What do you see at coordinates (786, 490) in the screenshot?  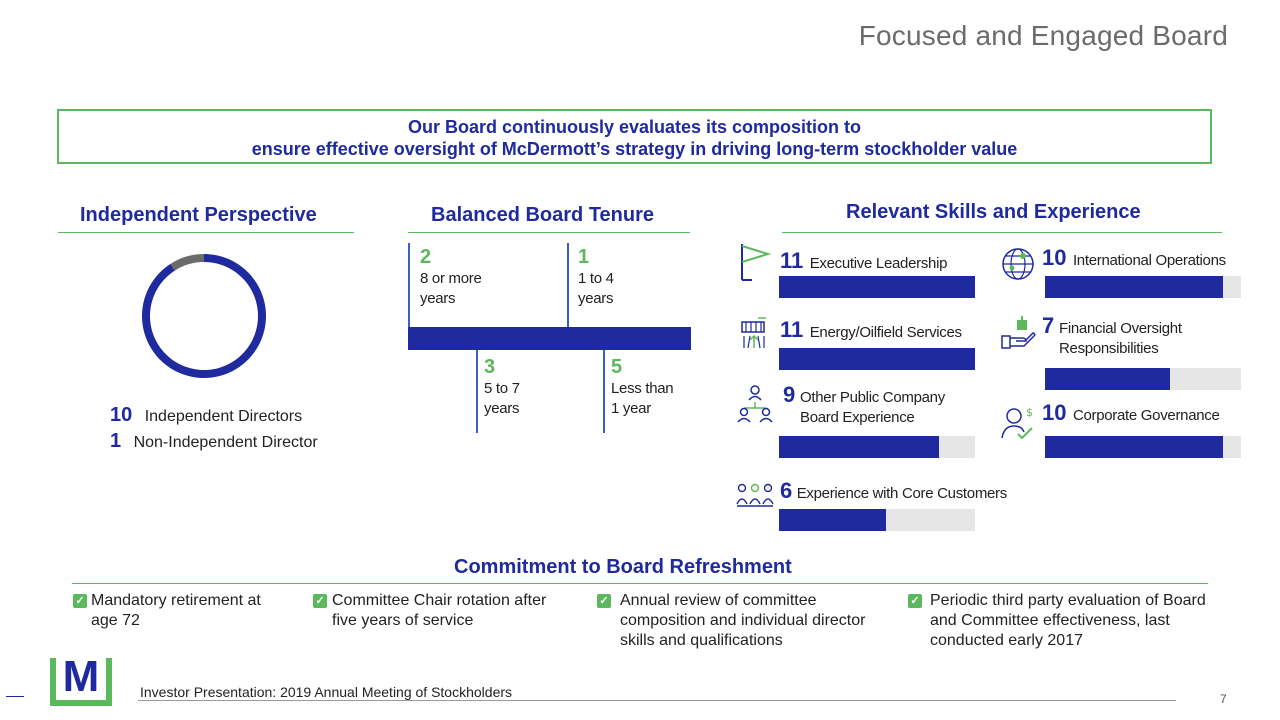 I see `skill-count: 6` at bounding box center [786, 490].